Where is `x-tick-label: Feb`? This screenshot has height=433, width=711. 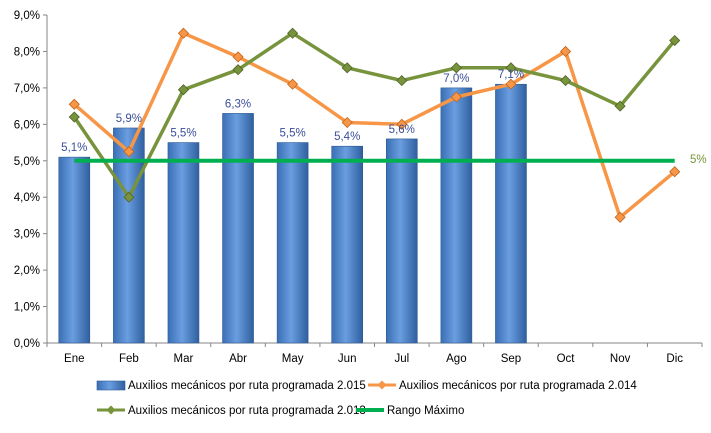
x-tick-label: Feb is located at coordinates (129, 359).